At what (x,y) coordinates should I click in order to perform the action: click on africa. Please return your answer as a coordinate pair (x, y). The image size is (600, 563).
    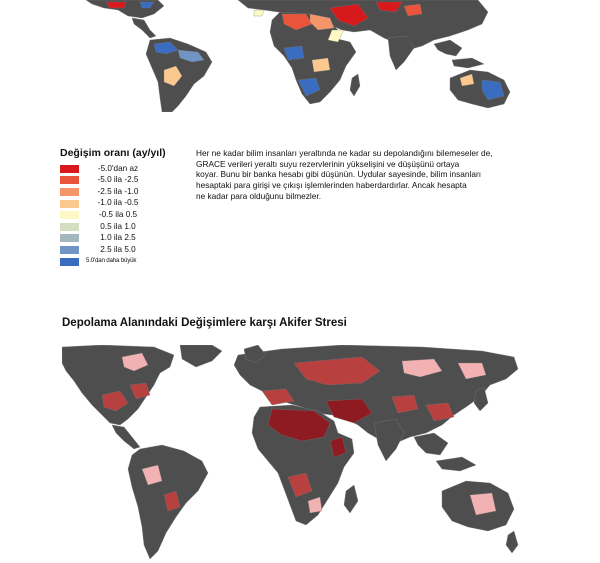
    Looking at the image, I should click on (303, 465).